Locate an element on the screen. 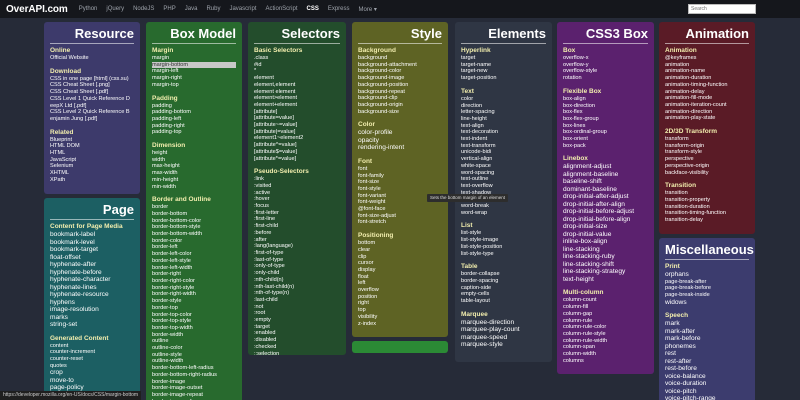 This screenshot has width=800, height=400. property-link: vertical-align is located at coordinates (477, 159).